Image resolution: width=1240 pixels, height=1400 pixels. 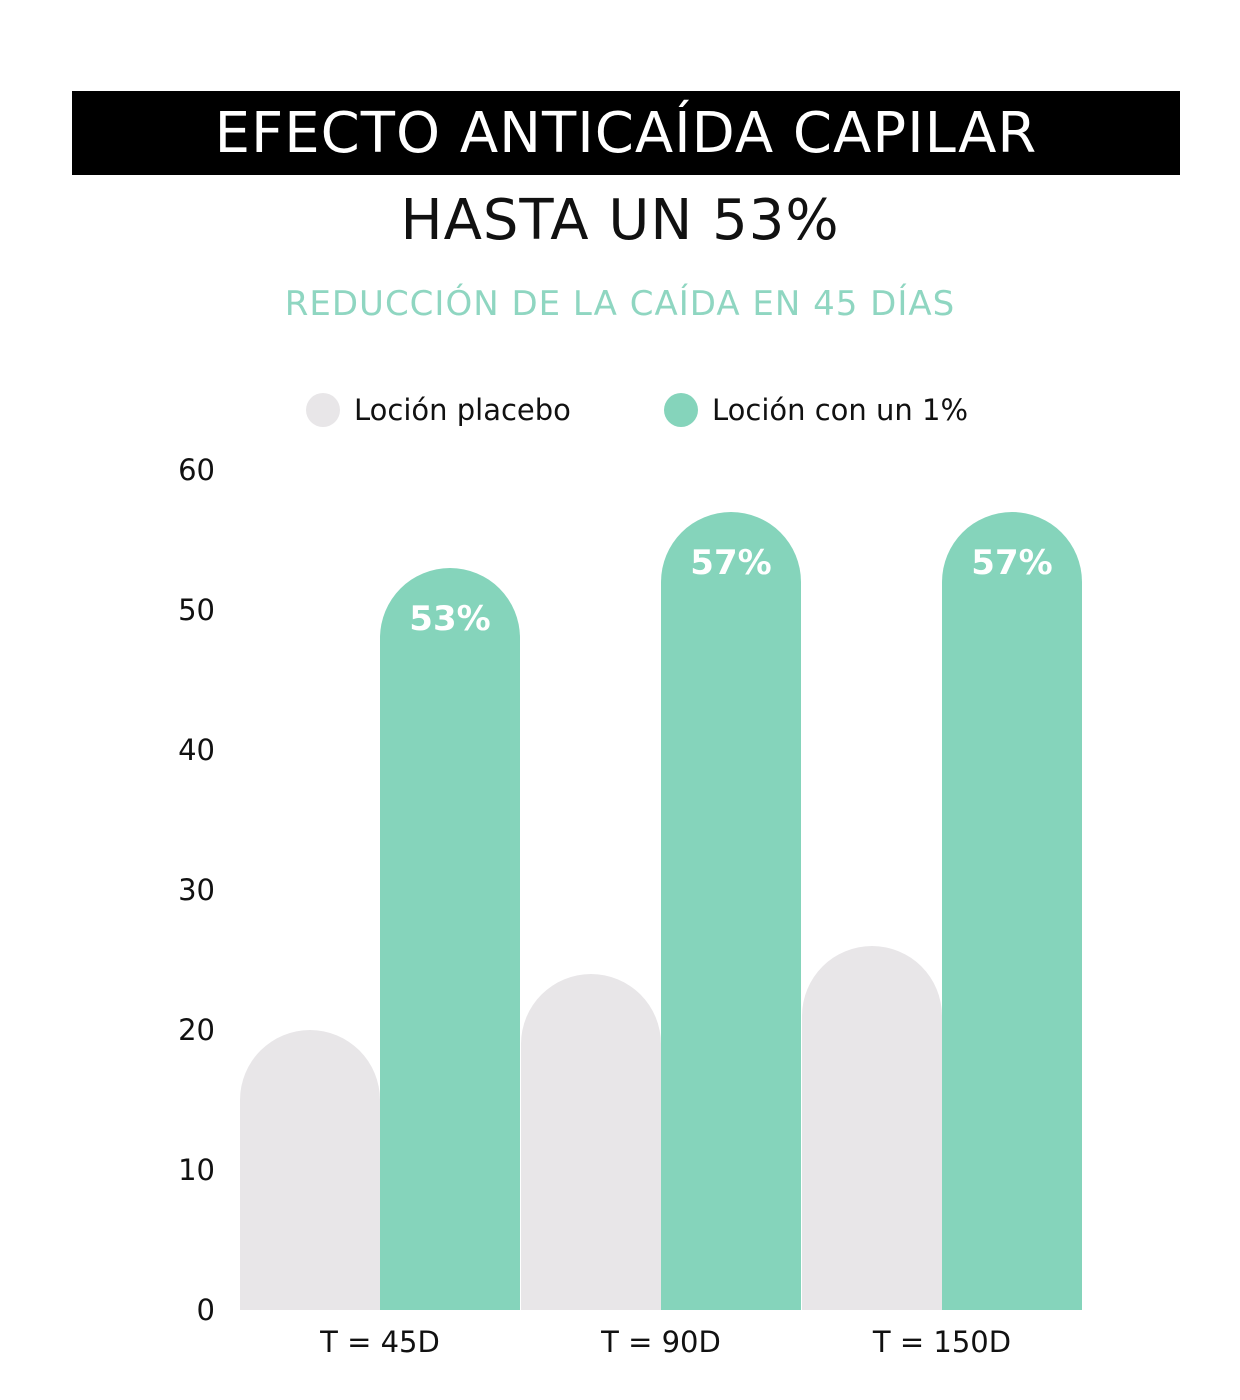 I want to click on chart-headline: HASTA UN 53%, so click(x=620, y=220).